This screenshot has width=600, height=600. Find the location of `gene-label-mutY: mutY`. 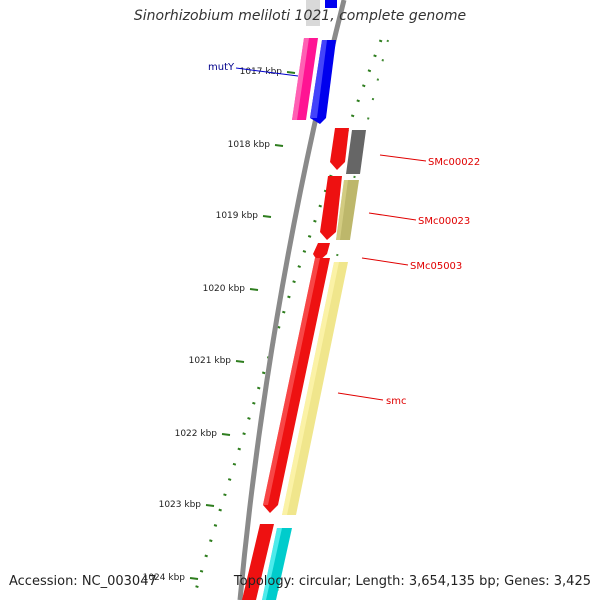

gene-label-mutY: mutY is located at coordinates (221, 67).